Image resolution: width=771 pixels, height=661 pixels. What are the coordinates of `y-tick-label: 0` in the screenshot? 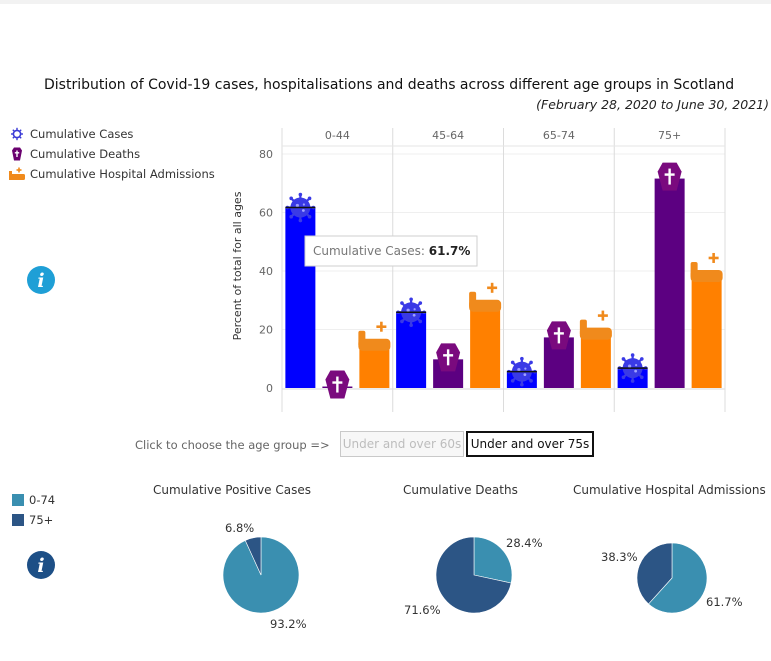 It's located at (269, 388).